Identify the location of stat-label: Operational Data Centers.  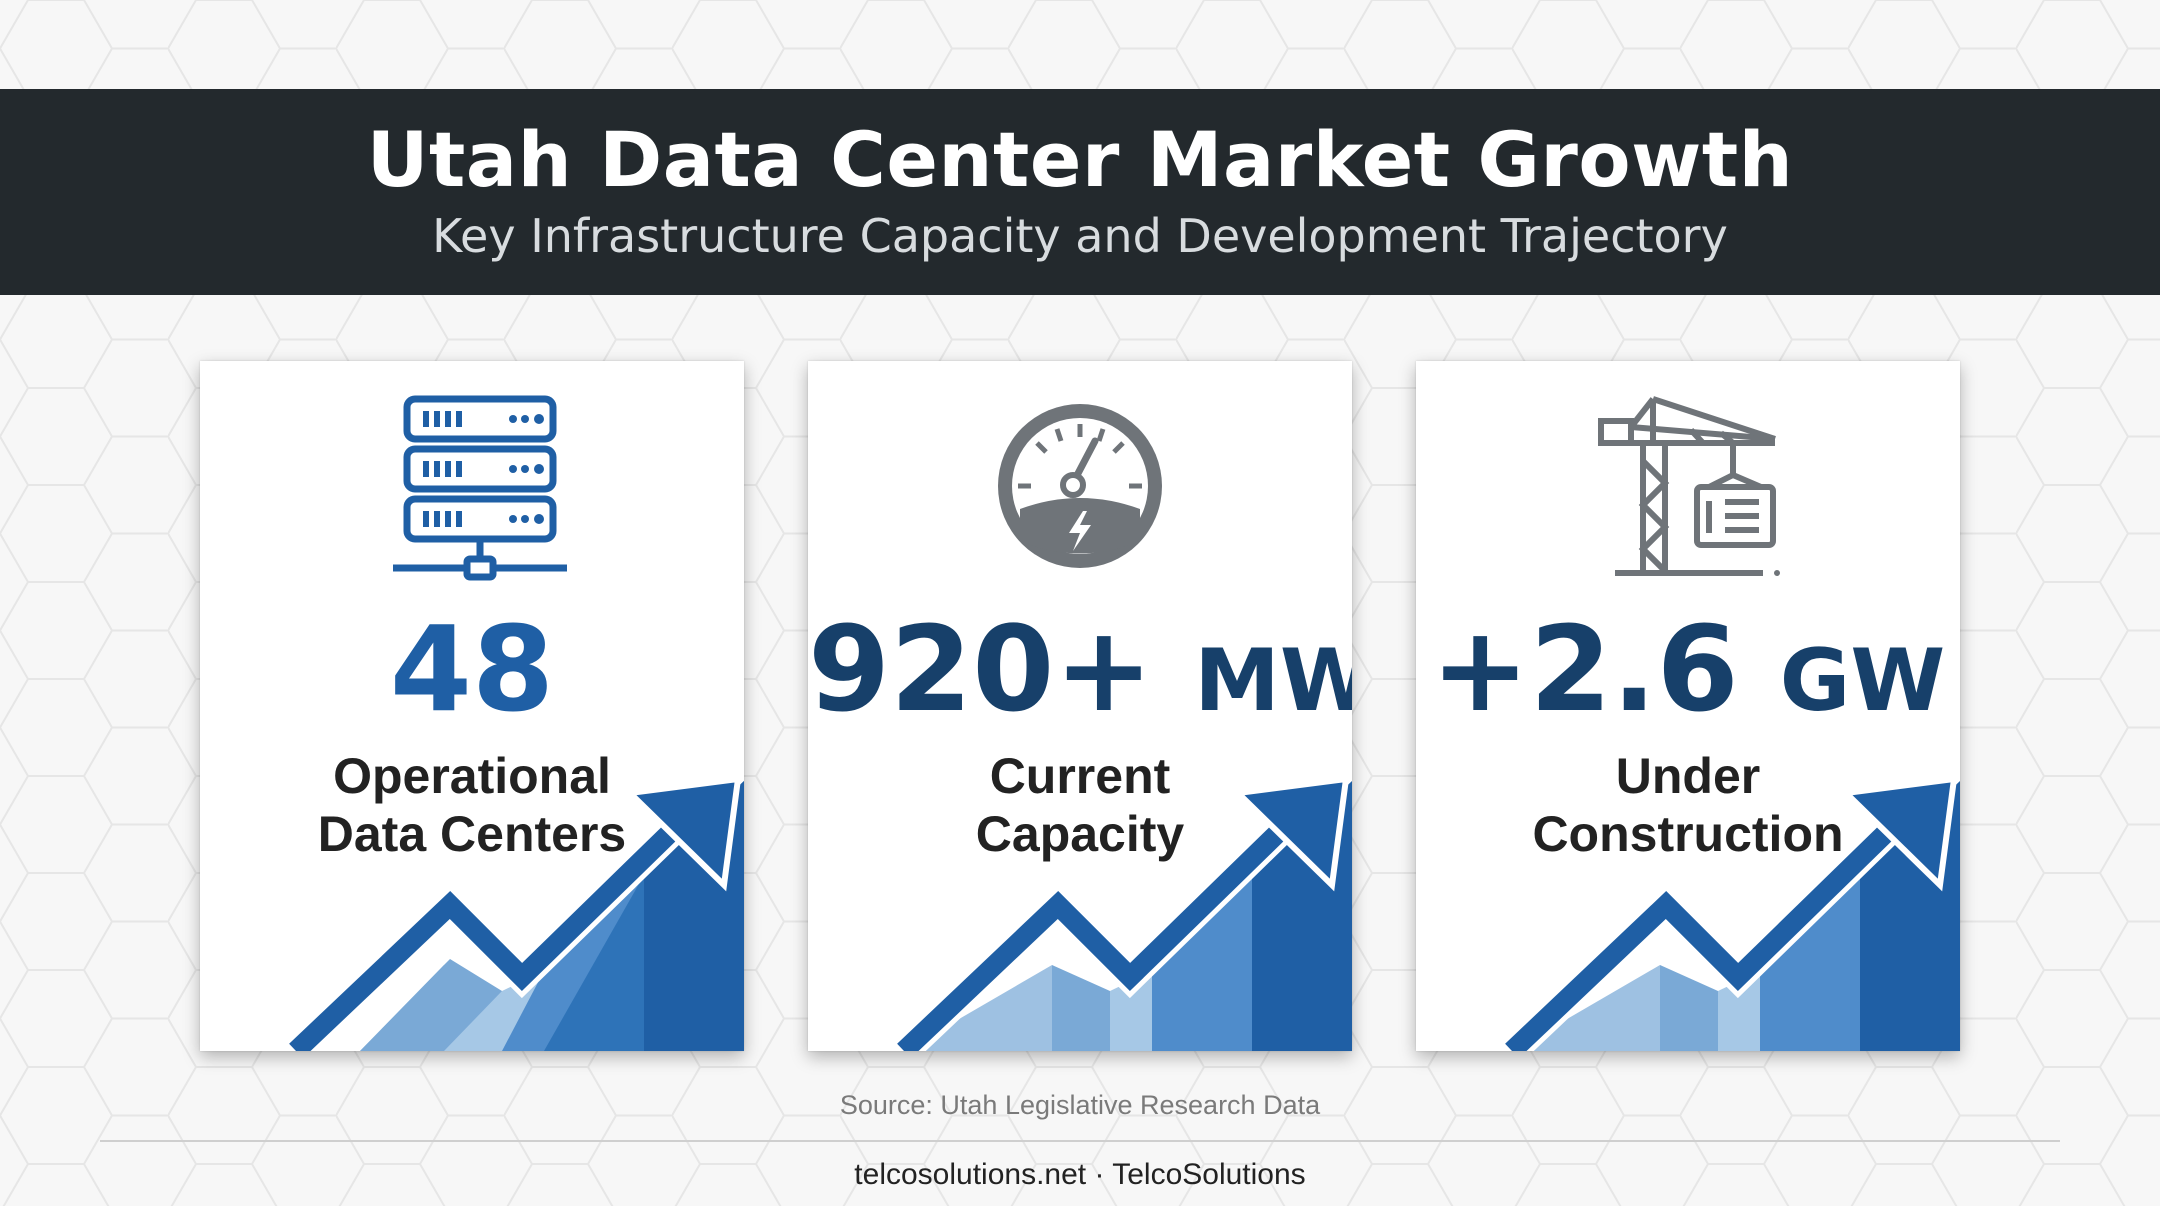
(472, 805).